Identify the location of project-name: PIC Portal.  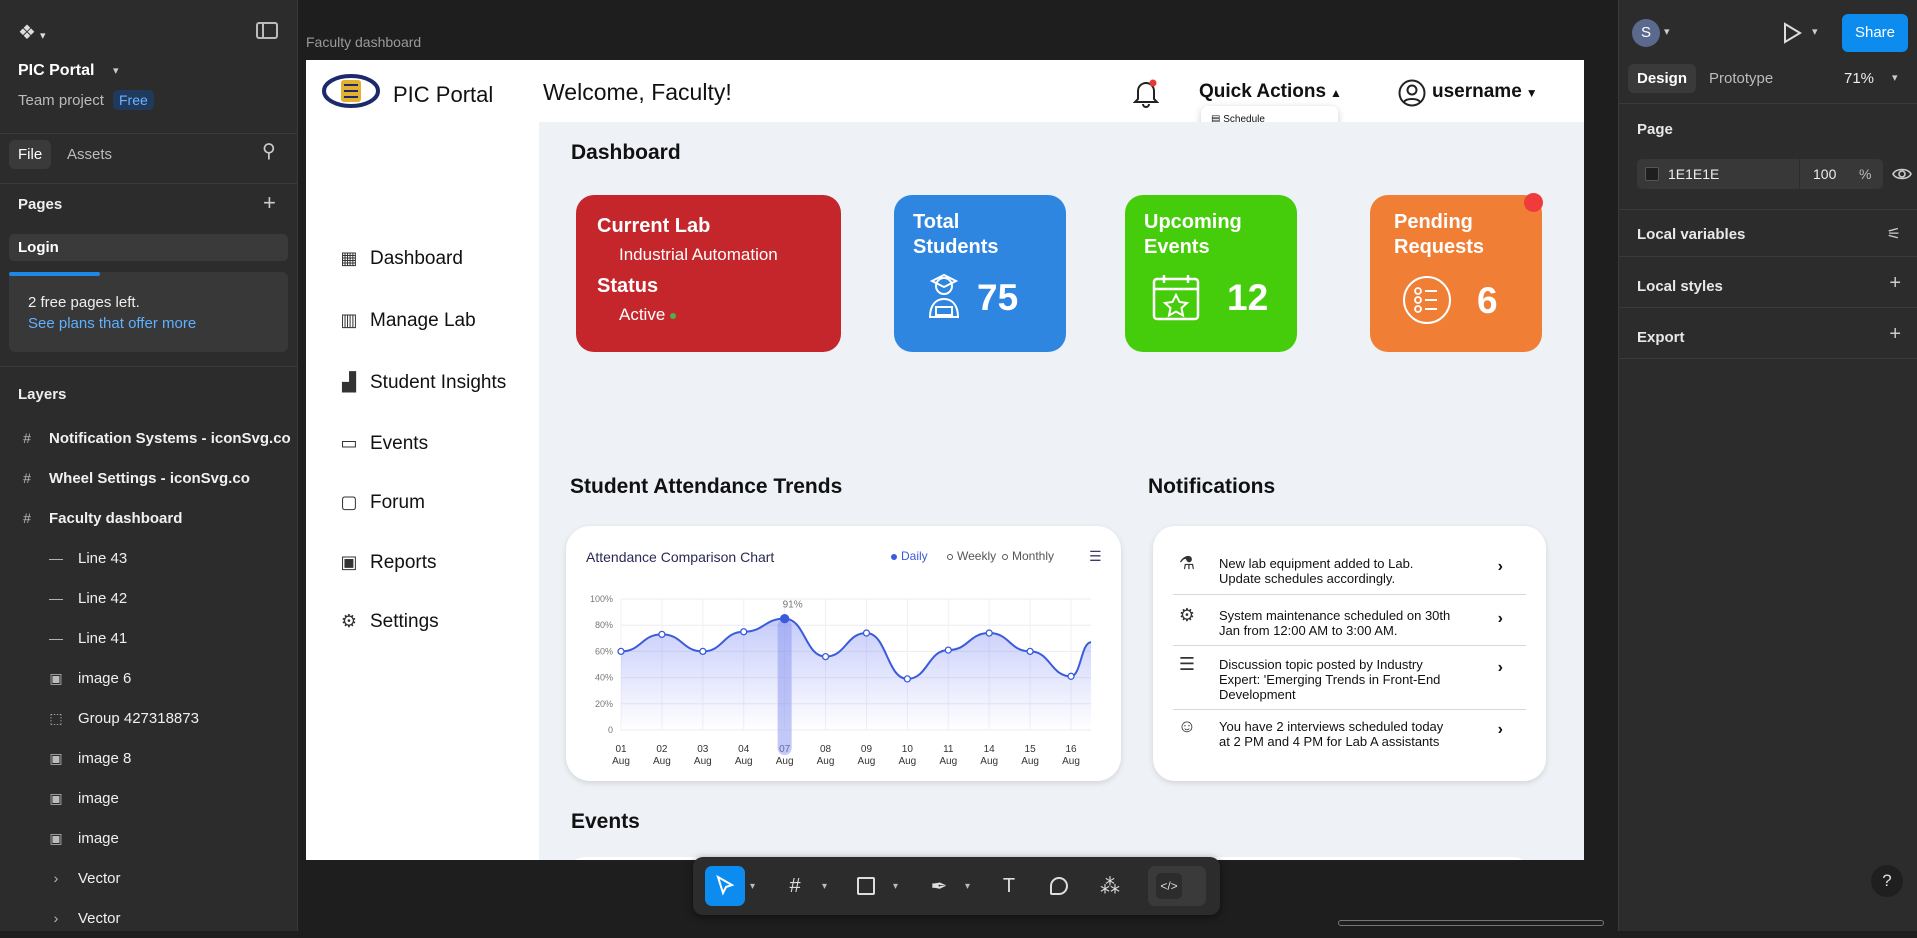
(56, 70).